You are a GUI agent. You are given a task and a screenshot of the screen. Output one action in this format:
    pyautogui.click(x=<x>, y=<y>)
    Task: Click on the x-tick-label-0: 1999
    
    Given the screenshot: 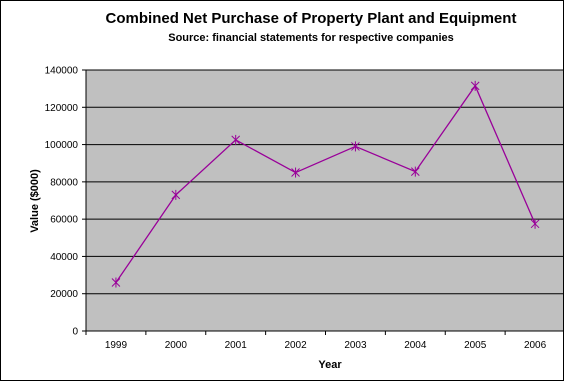 What is the action you would take?
    pyautogui.click(x=116, y=345)
    